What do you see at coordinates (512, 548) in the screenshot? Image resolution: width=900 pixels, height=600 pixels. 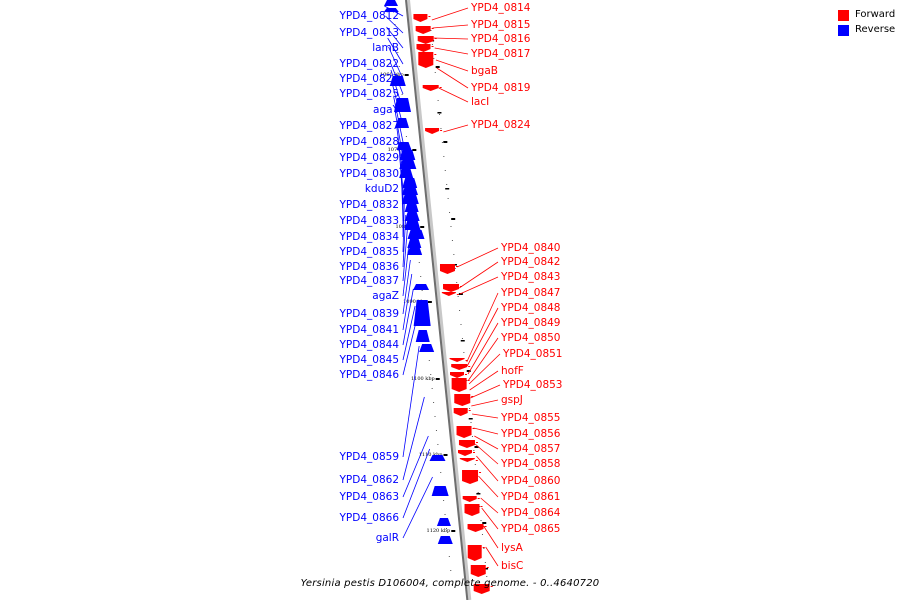 I see `forward-gene-label: lysA` at bounding box center [512, 548].